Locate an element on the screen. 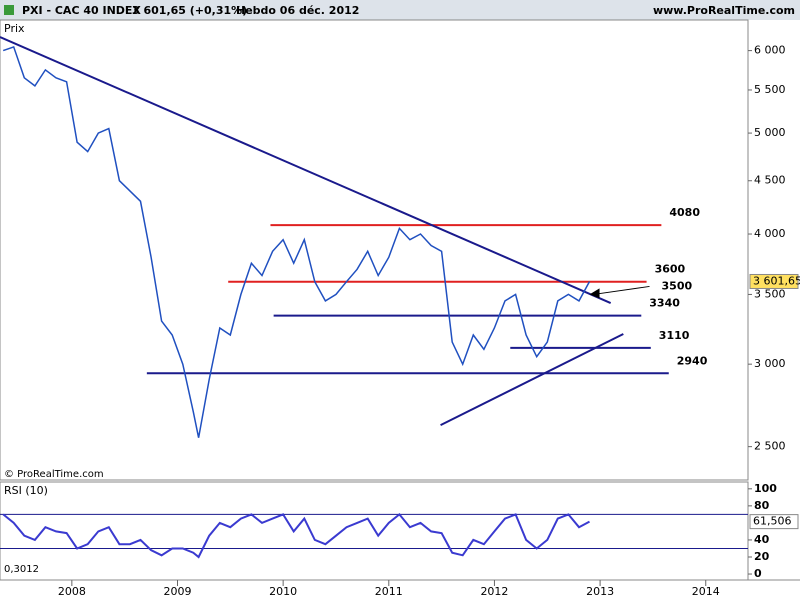  y-tick-label: 3 500 is located at coordinates (770, 293).